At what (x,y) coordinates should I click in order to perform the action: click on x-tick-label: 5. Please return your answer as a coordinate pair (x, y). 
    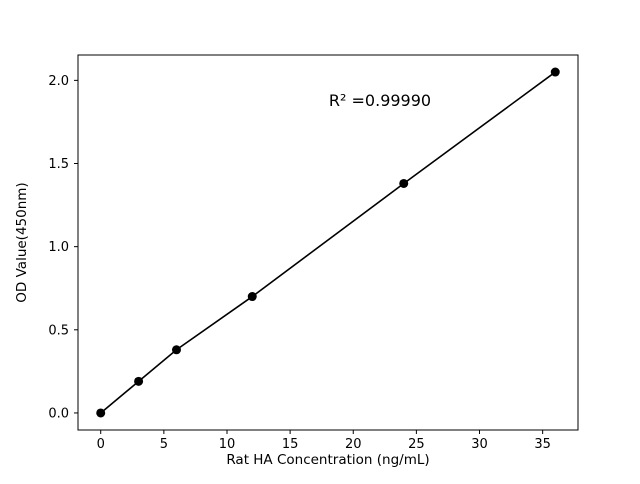
    Looking at the image, I should click on (164, 444).